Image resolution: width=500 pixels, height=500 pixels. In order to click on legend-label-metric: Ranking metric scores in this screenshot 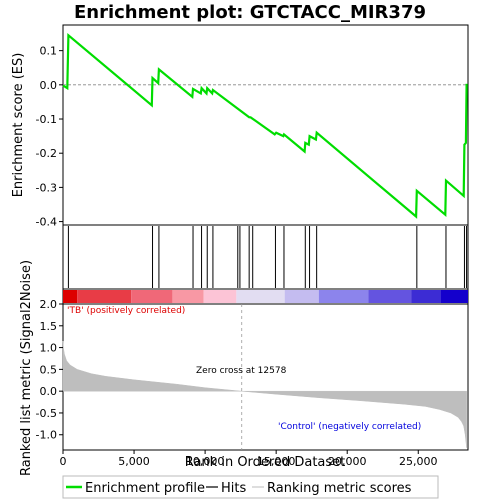, I will do `click(339, 488)`.